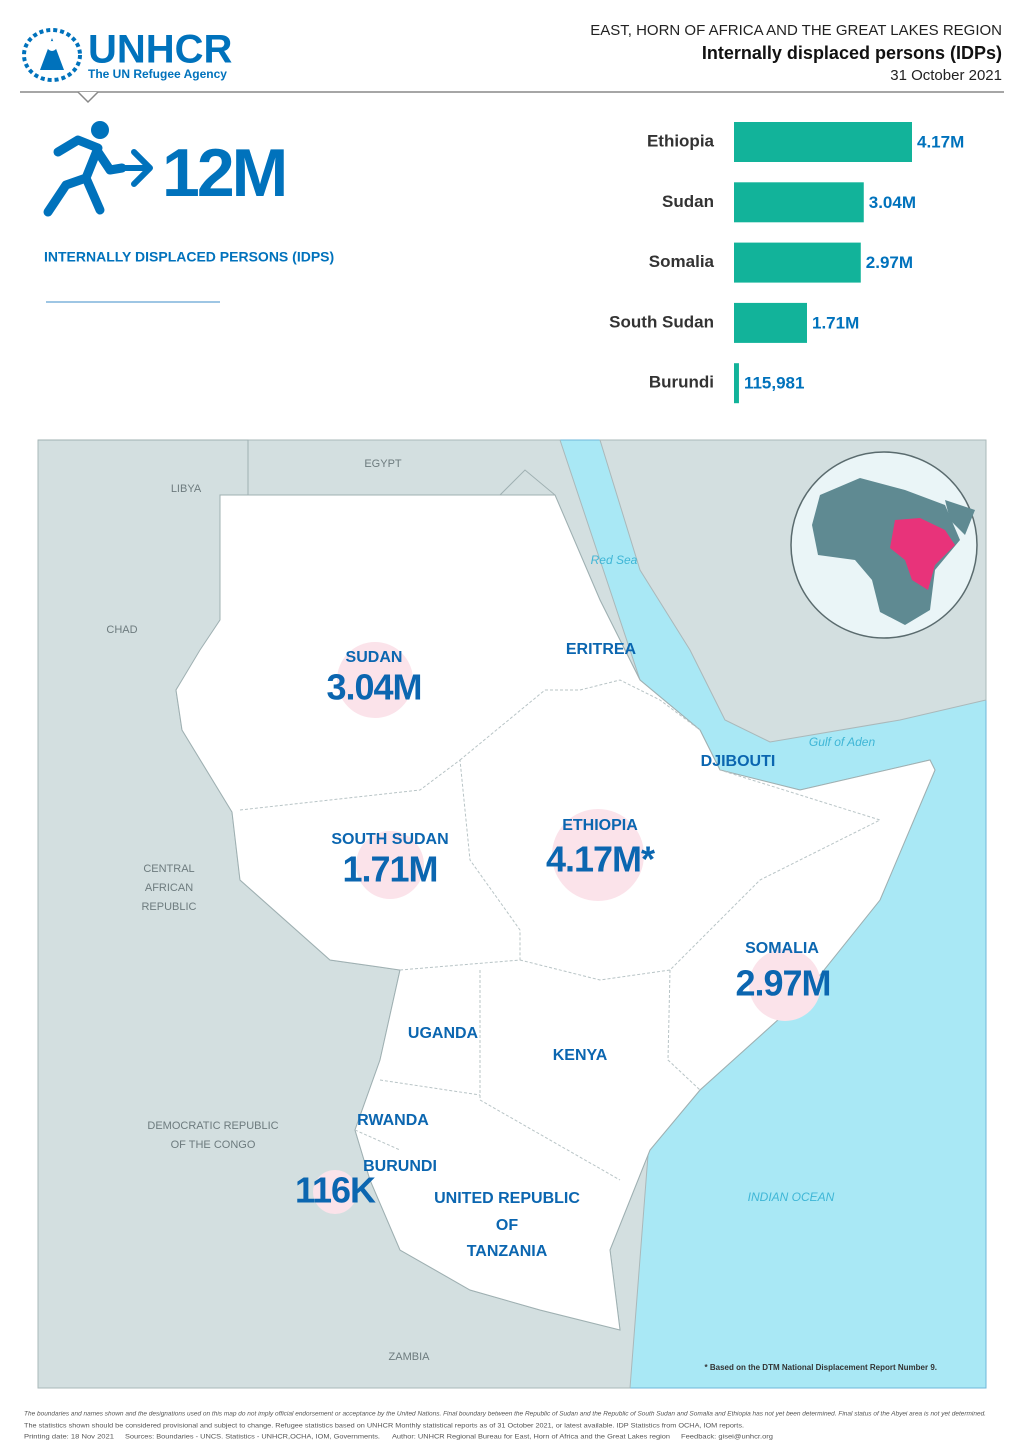  I want to click on logo: UNHCR The UN Refugee Agency, so click(127, 55).